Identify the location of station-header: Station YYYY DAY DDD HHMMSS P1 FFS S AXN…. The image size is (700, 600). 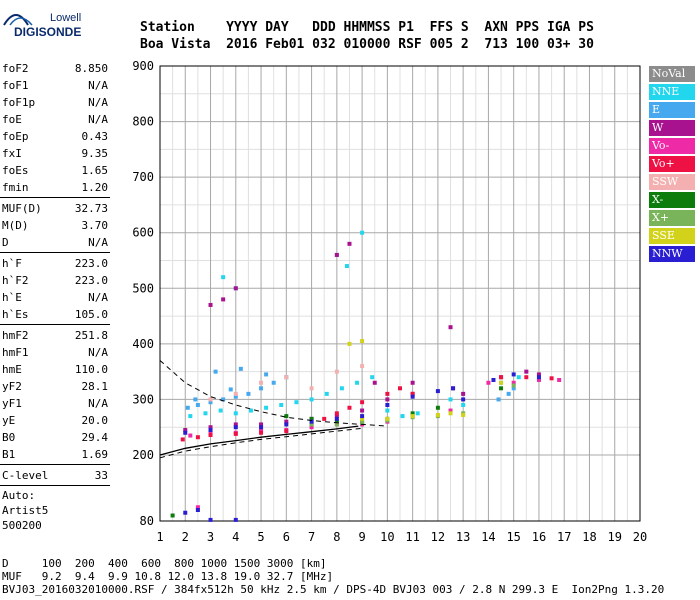
(367, 36).